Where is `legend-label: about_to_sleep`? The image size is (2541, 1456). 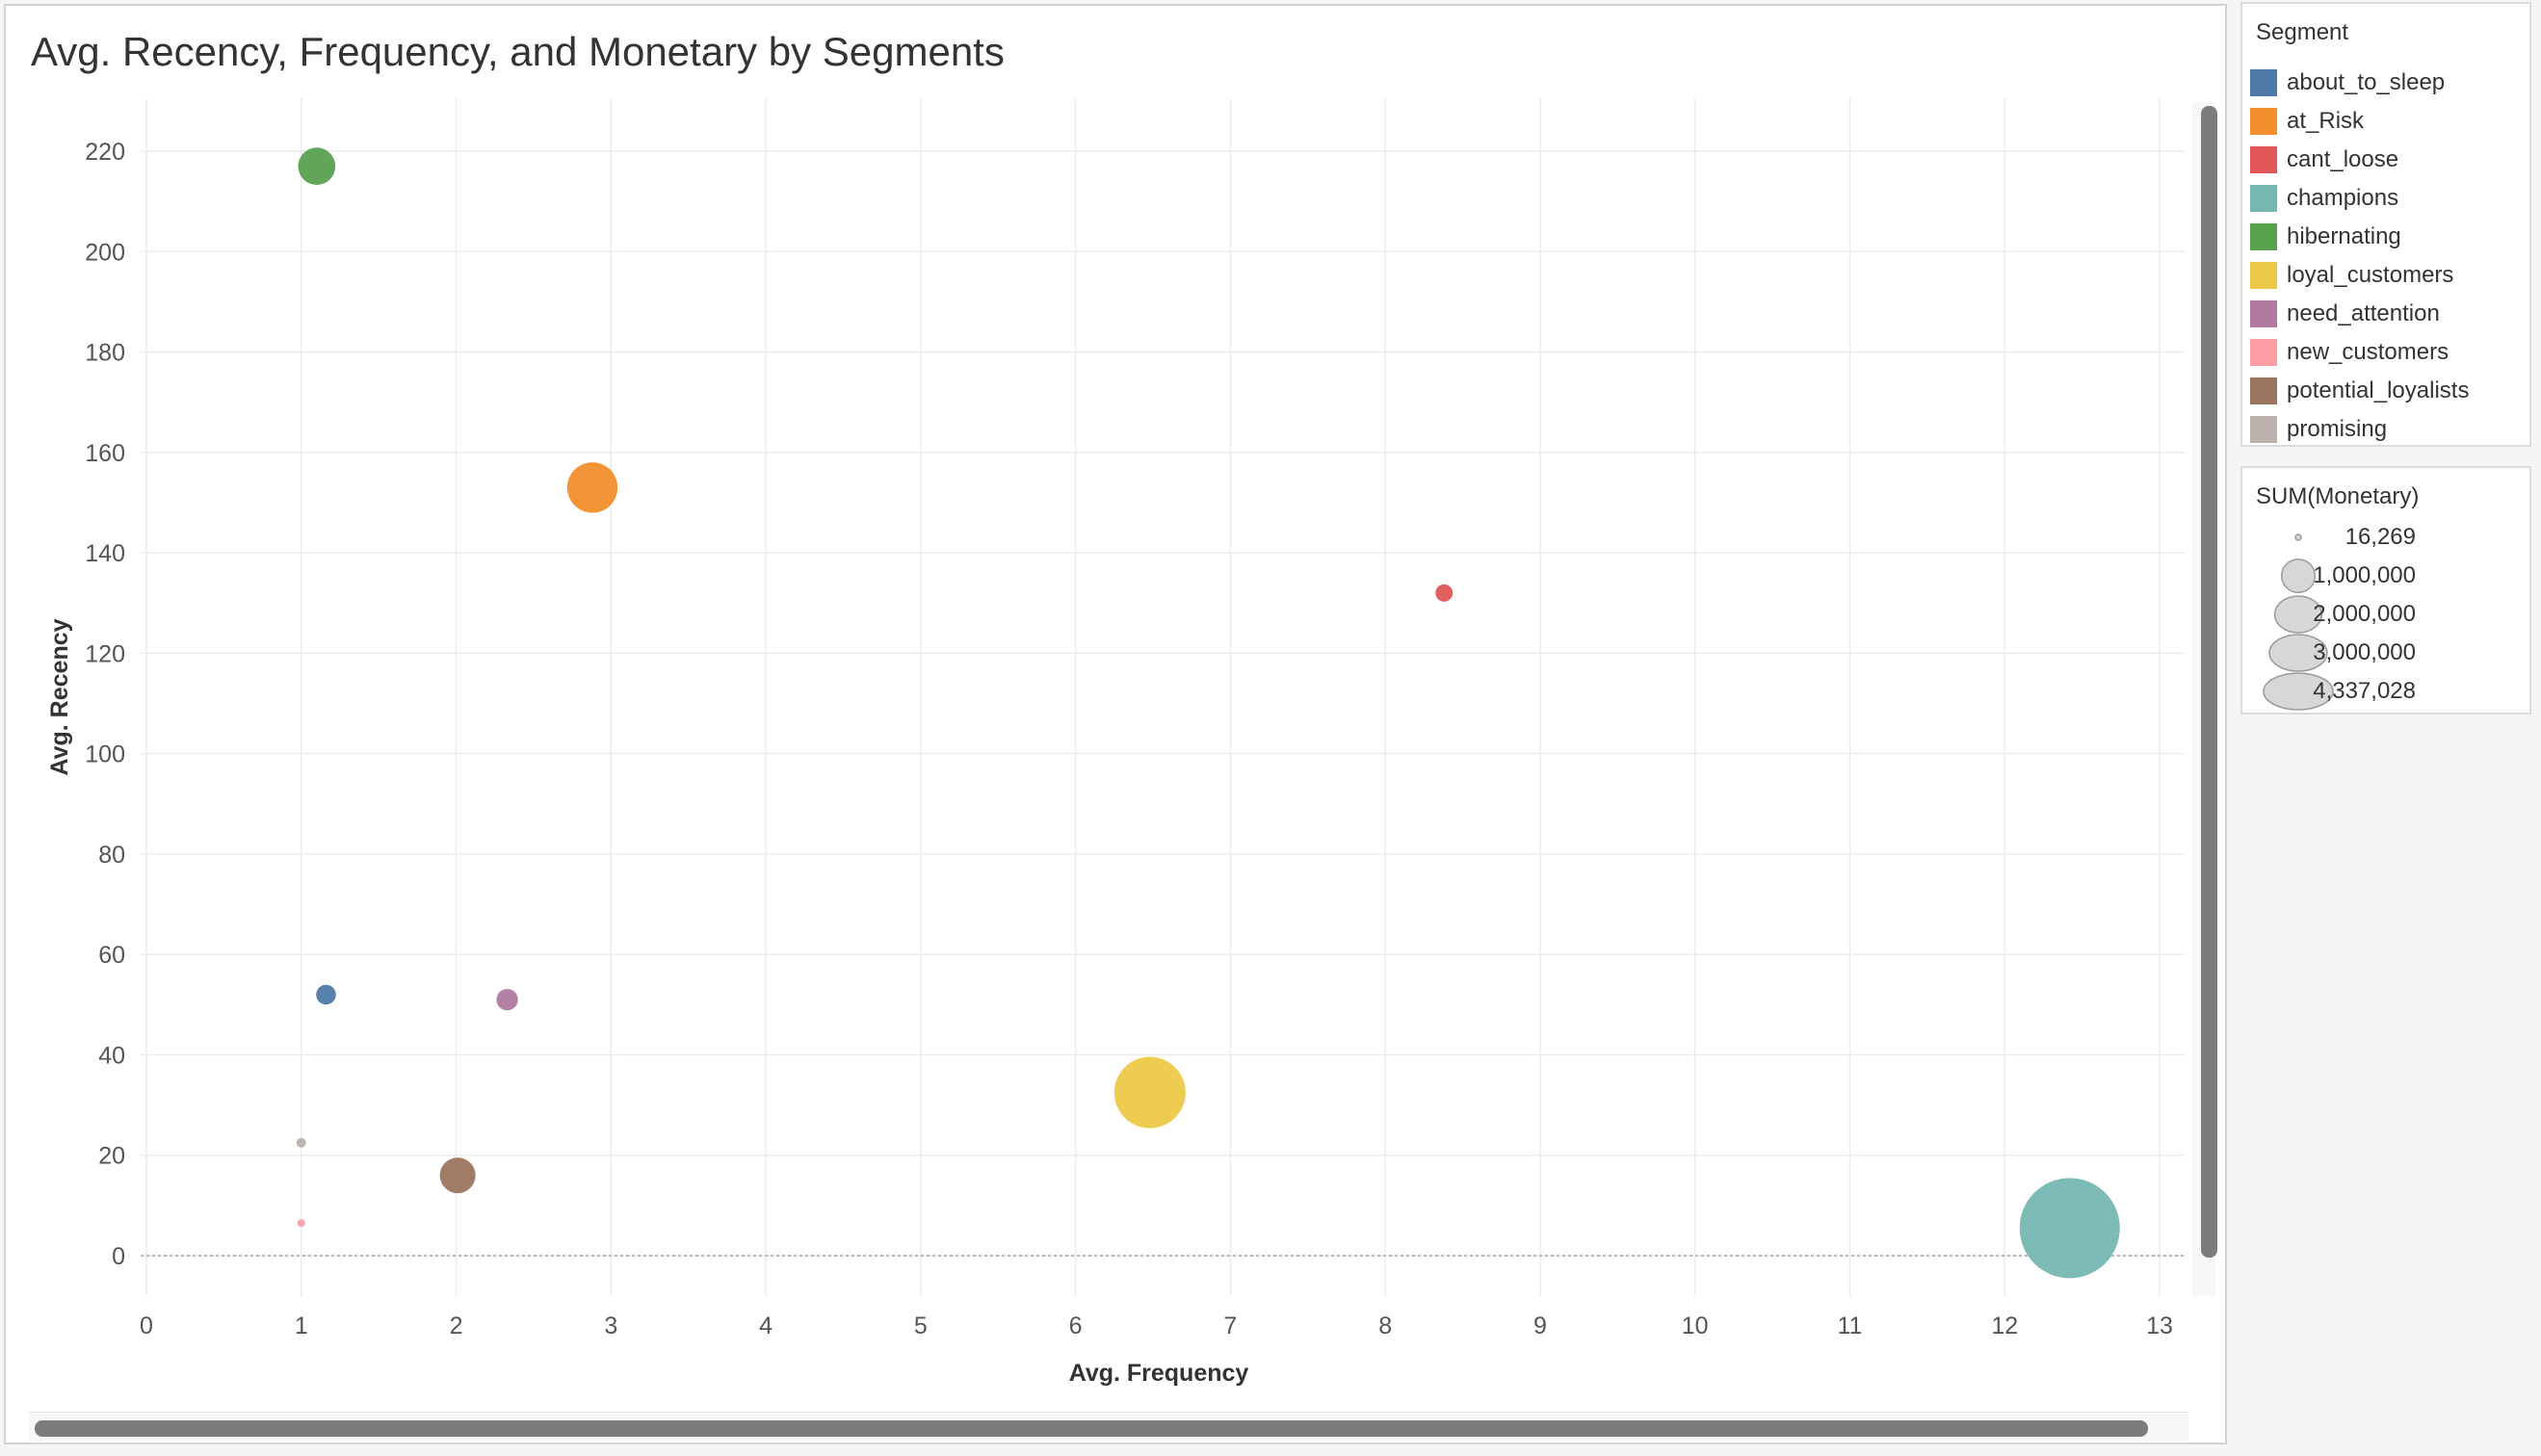 legend-label: about_to_sleep is located at coordinates (2366, 82).